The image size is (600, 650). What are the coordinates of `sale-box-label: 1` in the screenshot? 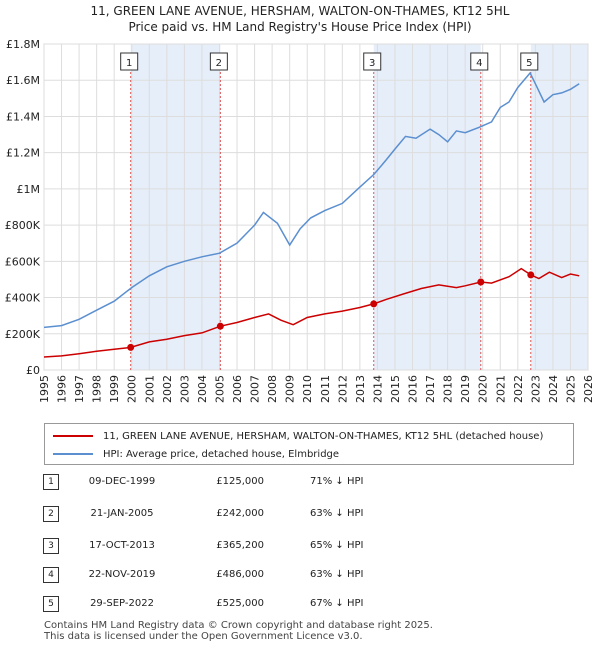 It's located at (129, 63).